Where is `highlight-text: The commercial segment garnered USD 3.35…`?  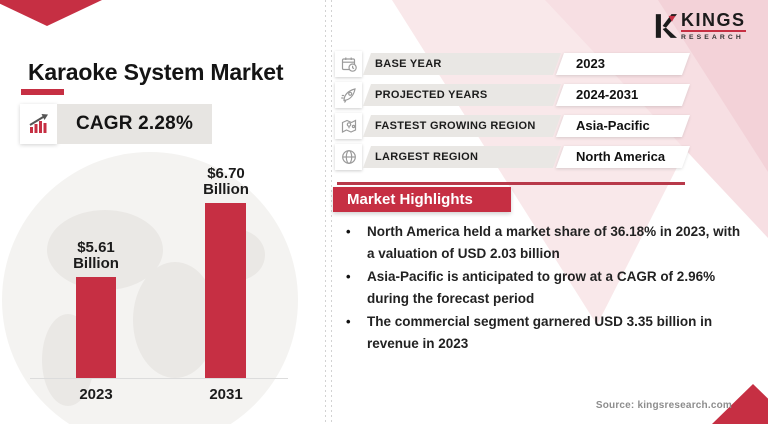
highlight-text: The commercial segment garnered USD 3.35… is located at coordinates (540, 332).